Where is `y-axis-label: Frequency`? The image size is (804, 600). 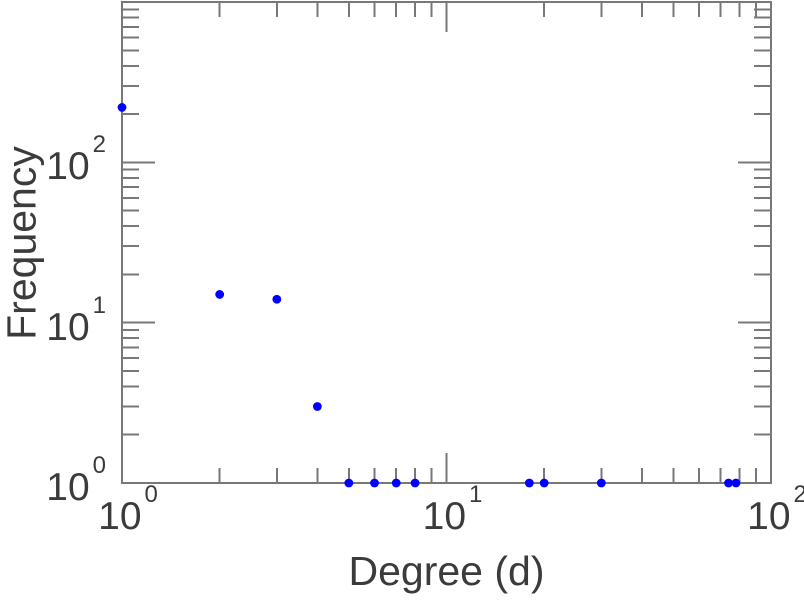 y-axis-label: Frequency is located at coordinates (22, 243).